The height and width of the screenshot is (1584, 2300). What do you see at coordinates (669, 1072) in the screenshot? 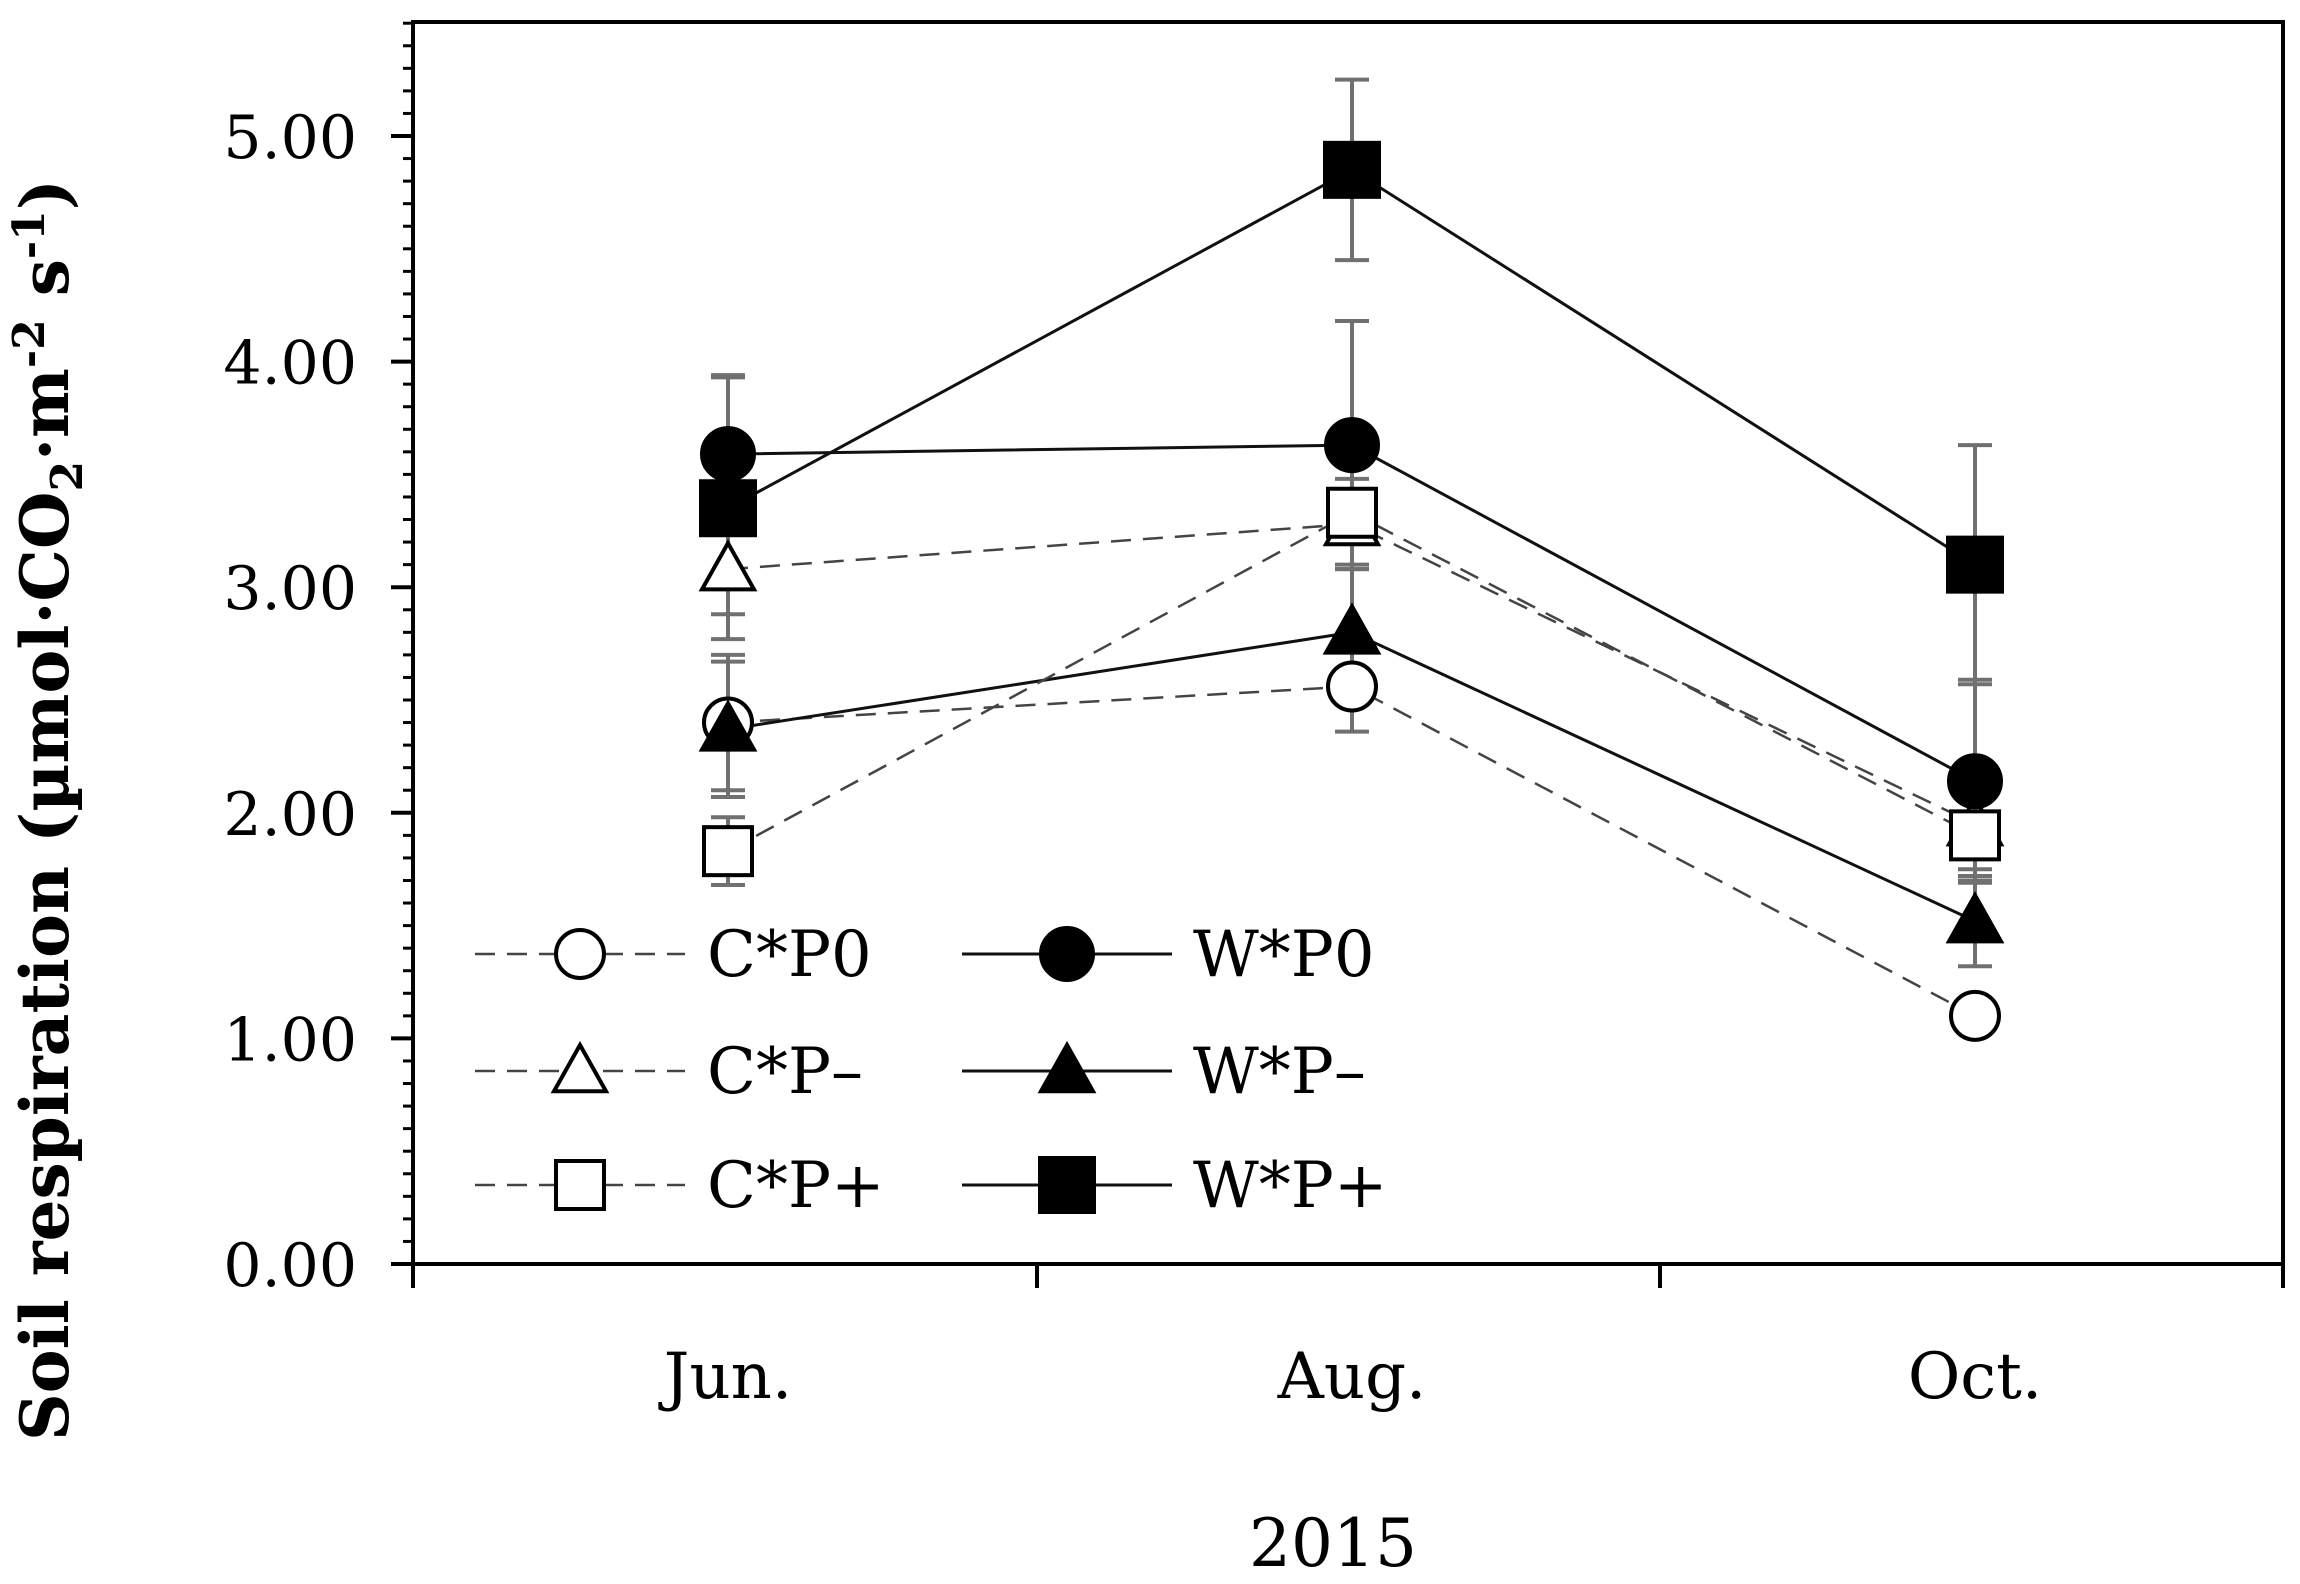
I see `legend-entry-c-pminus: C*P–` at bounding box center [669, 1072].